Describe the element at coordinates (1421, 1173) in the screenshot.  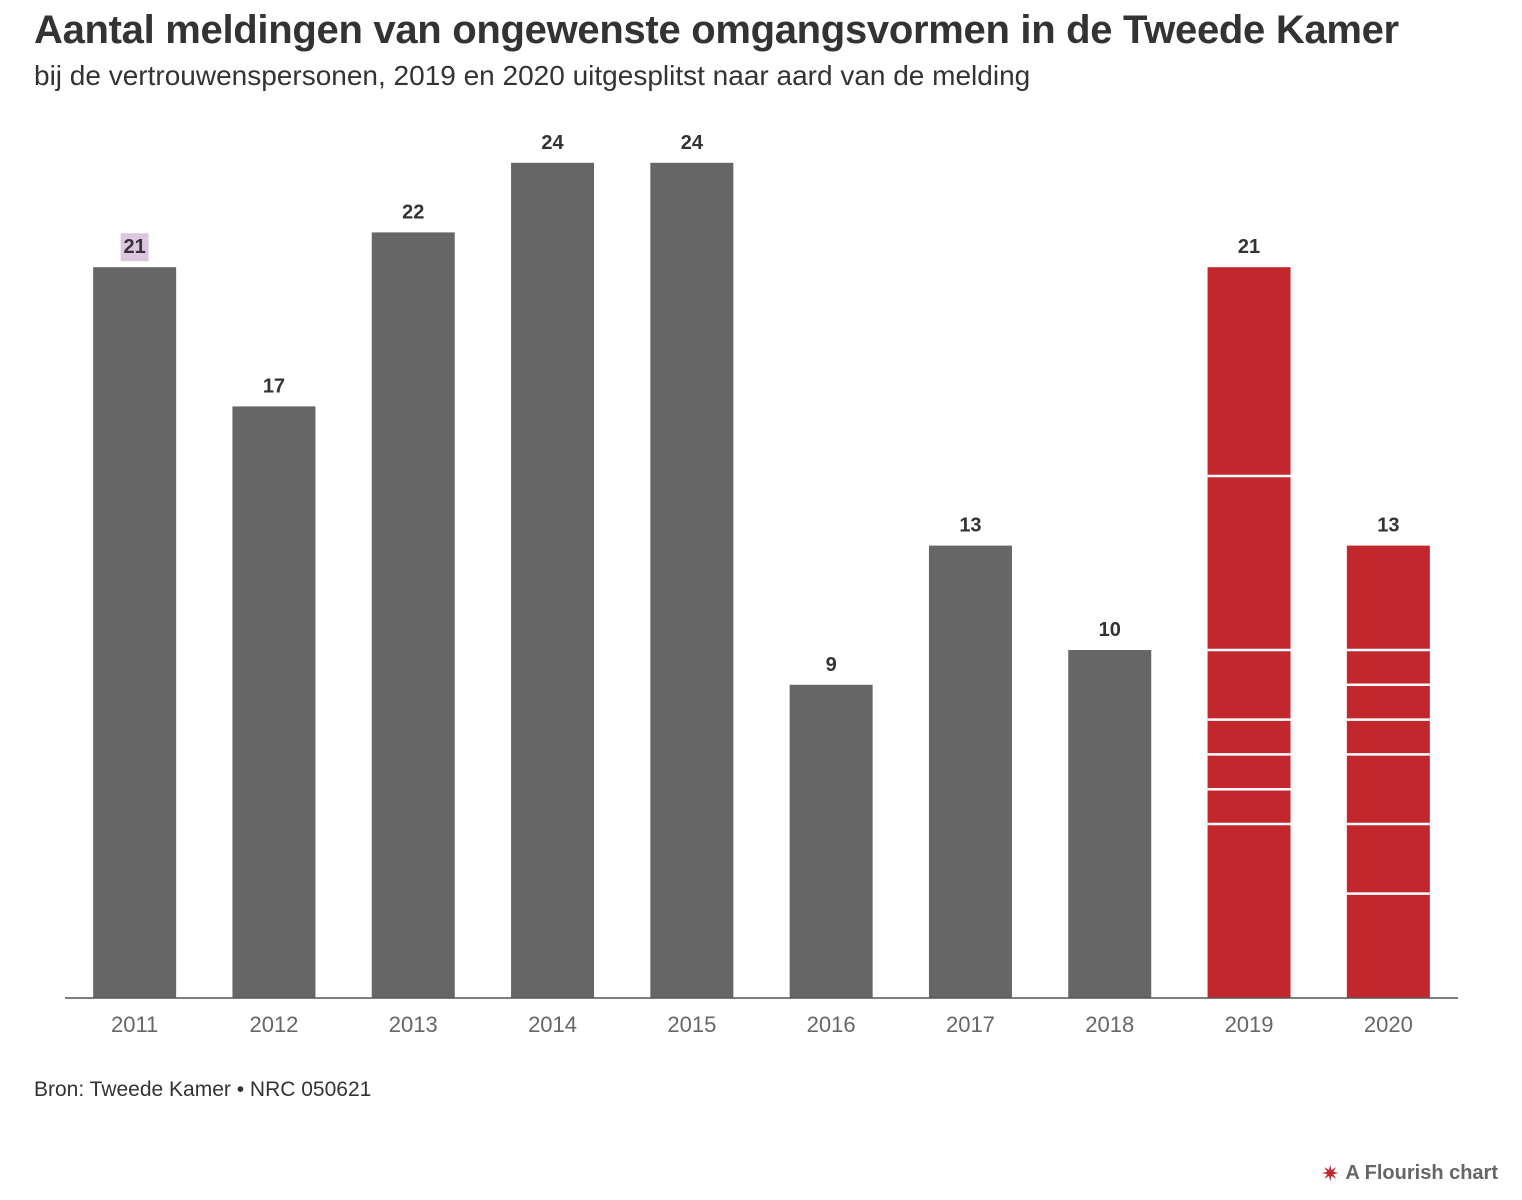
I see `credit-label: A Flourish chart` at that location.